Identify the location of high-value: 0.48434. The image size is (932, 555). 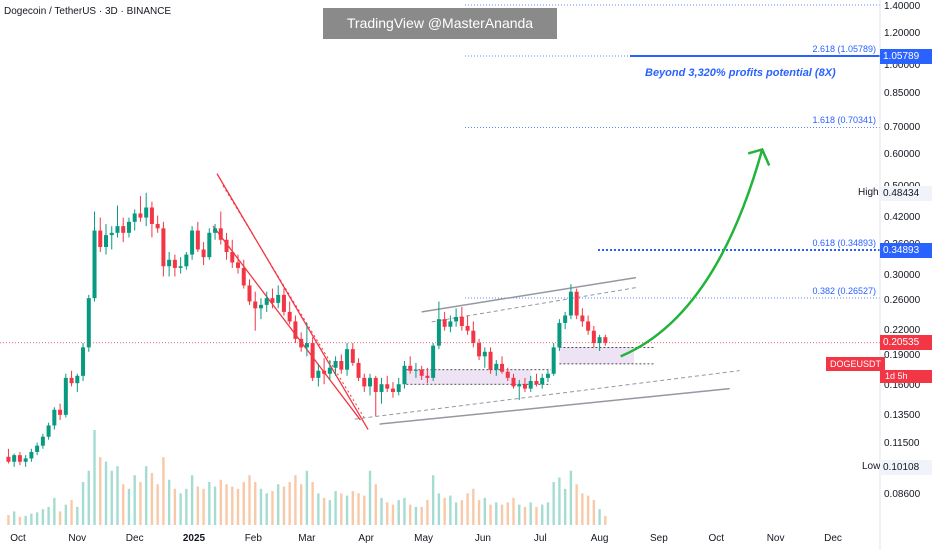
(906, 193).